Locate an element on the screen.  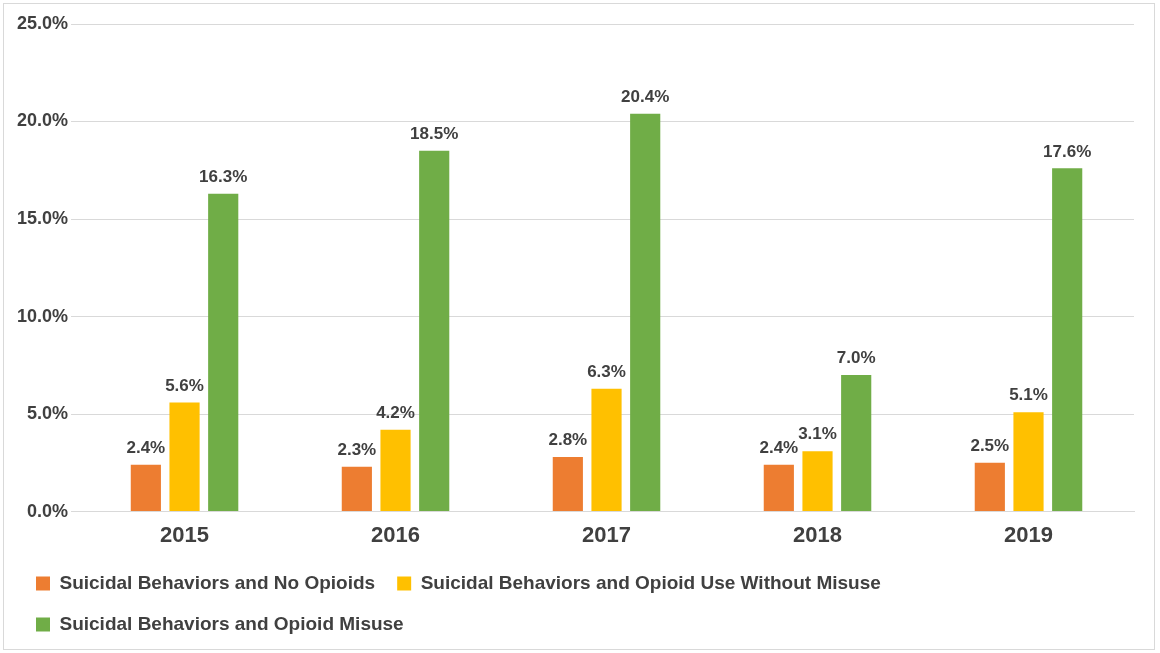
data-label: 6.3% is located at coordinates (606, 371).